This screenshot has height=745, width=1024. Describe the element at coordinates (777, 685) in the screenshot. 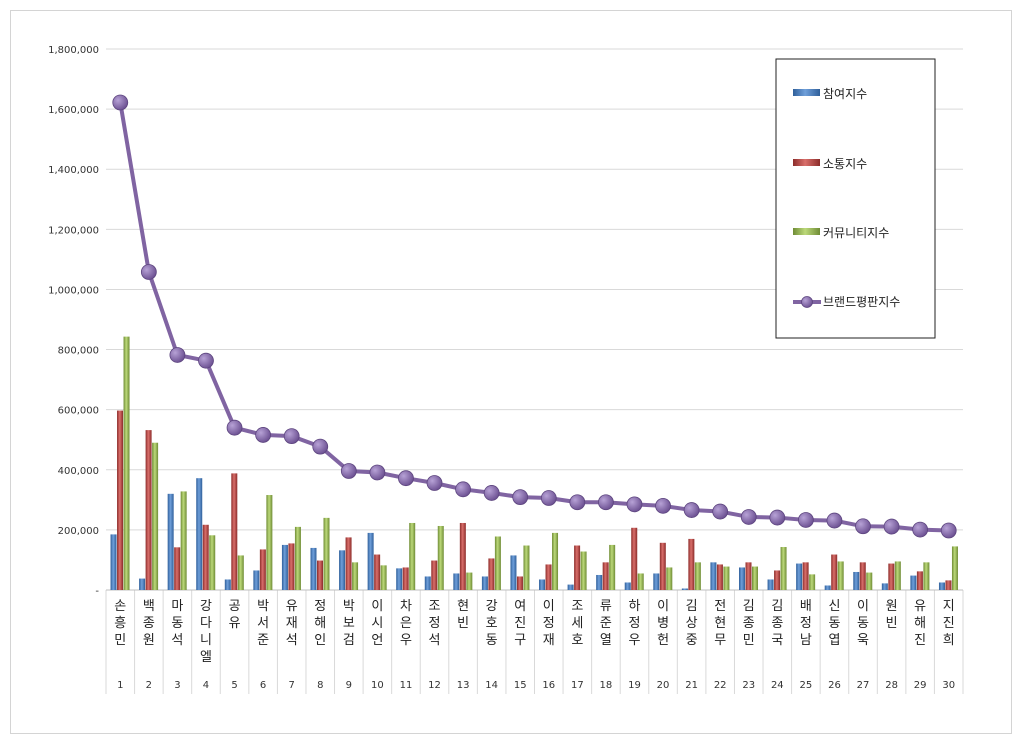

I see `rank-label: 24` at that location.